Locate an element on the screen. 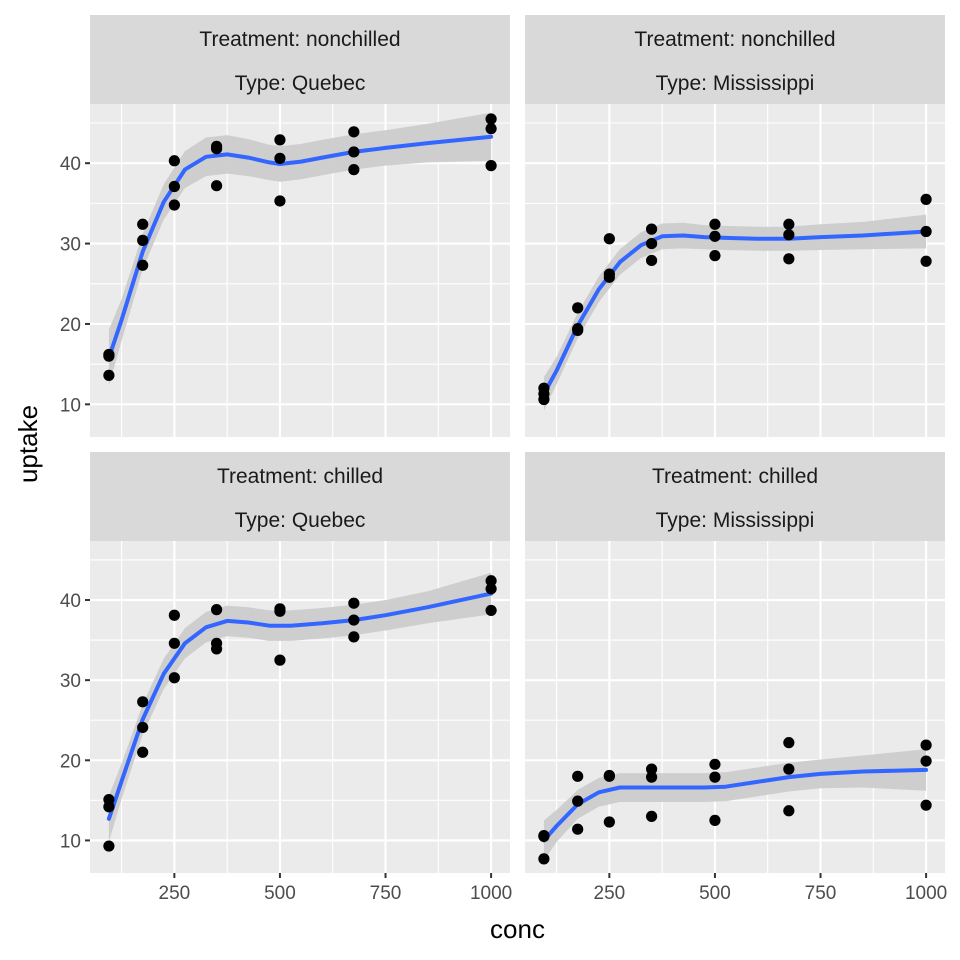  facet-strip: Treatment: nonchilled Type: Quebec is located at coordinates (300, 59).